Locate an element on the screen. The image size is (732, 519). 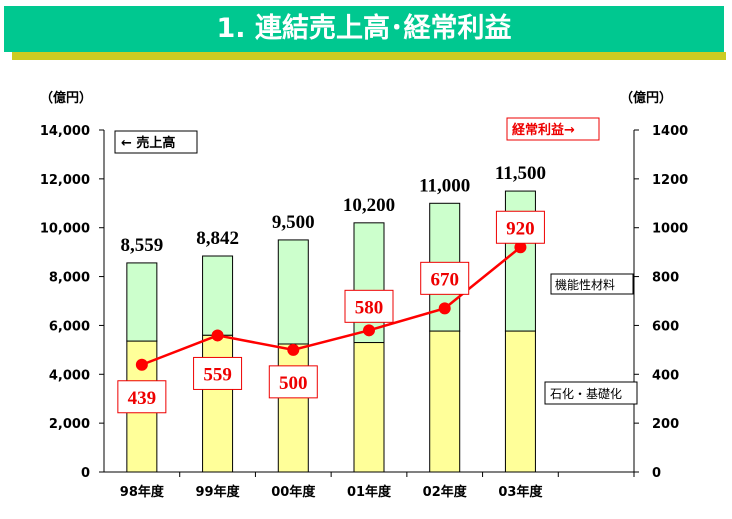
basic-legend: 石化・基礎化 is located at coordinates (586, 394).